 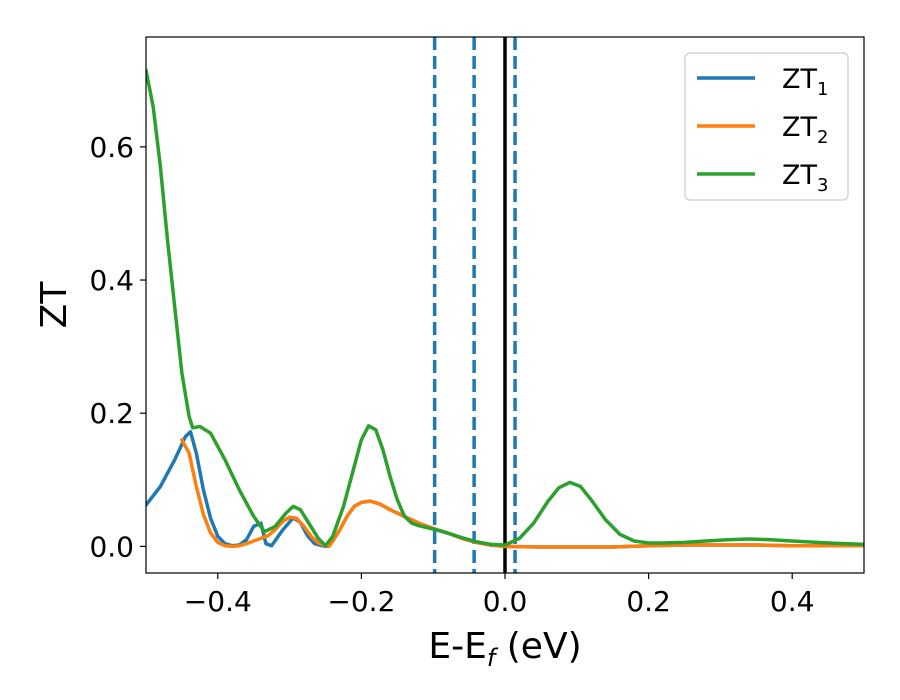 What do you see at coordinates (648, 601) in the screenshot?
I see `x-tick-label: 0.2` at bounding box center [648, 601].